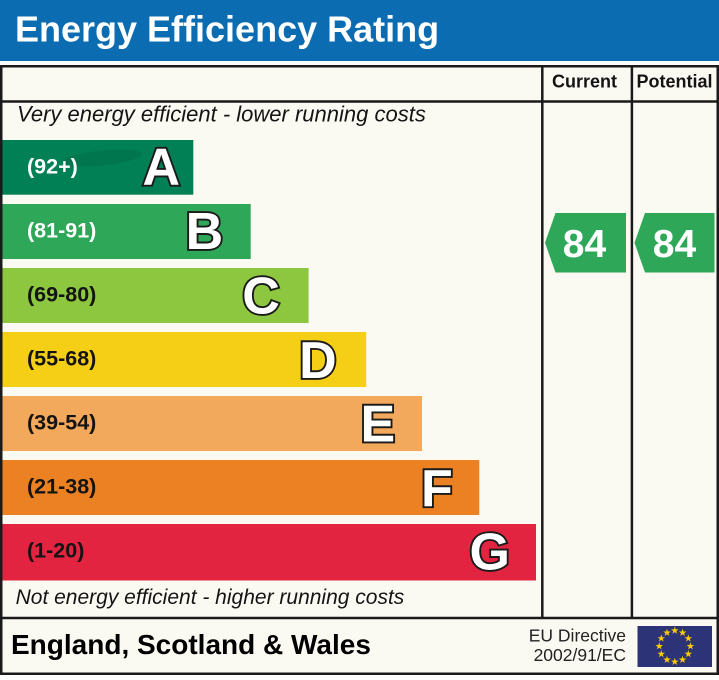  What do you see at coordinates (674, 82) in the screenshot?
I see `svg-text: Potential` at bounding box center [674, 82].